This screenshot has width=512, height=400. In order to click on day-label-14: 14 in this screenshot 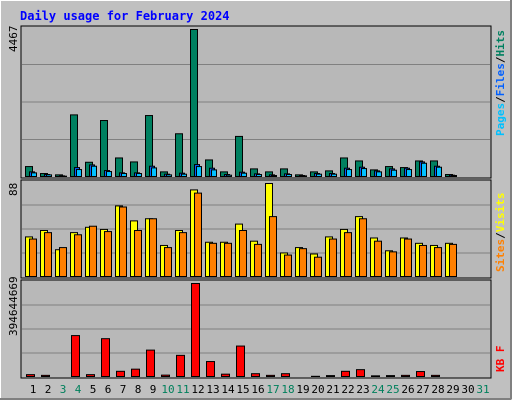, I will do `click(228, 389)`.